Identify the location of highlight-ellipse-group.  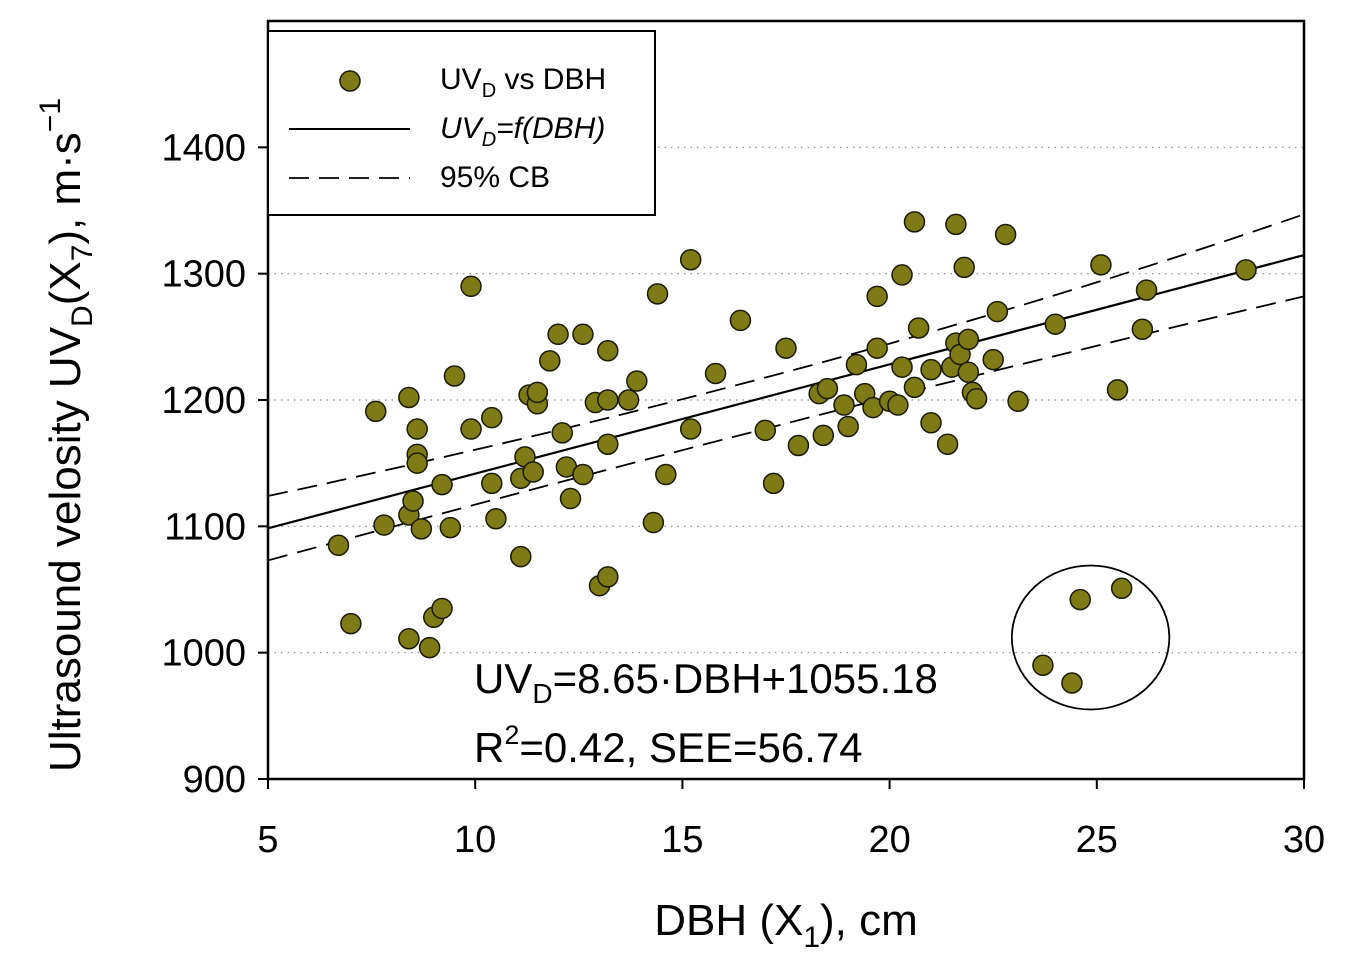
(1090, 637).